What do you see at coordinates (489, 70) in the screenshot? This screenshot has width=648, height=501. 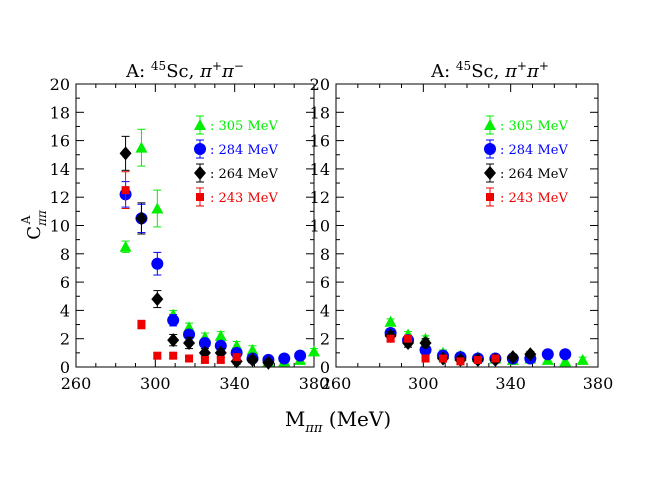 I see `panel-2-title: A: 45Sc, π+π+` at bounding box center [489, 70].